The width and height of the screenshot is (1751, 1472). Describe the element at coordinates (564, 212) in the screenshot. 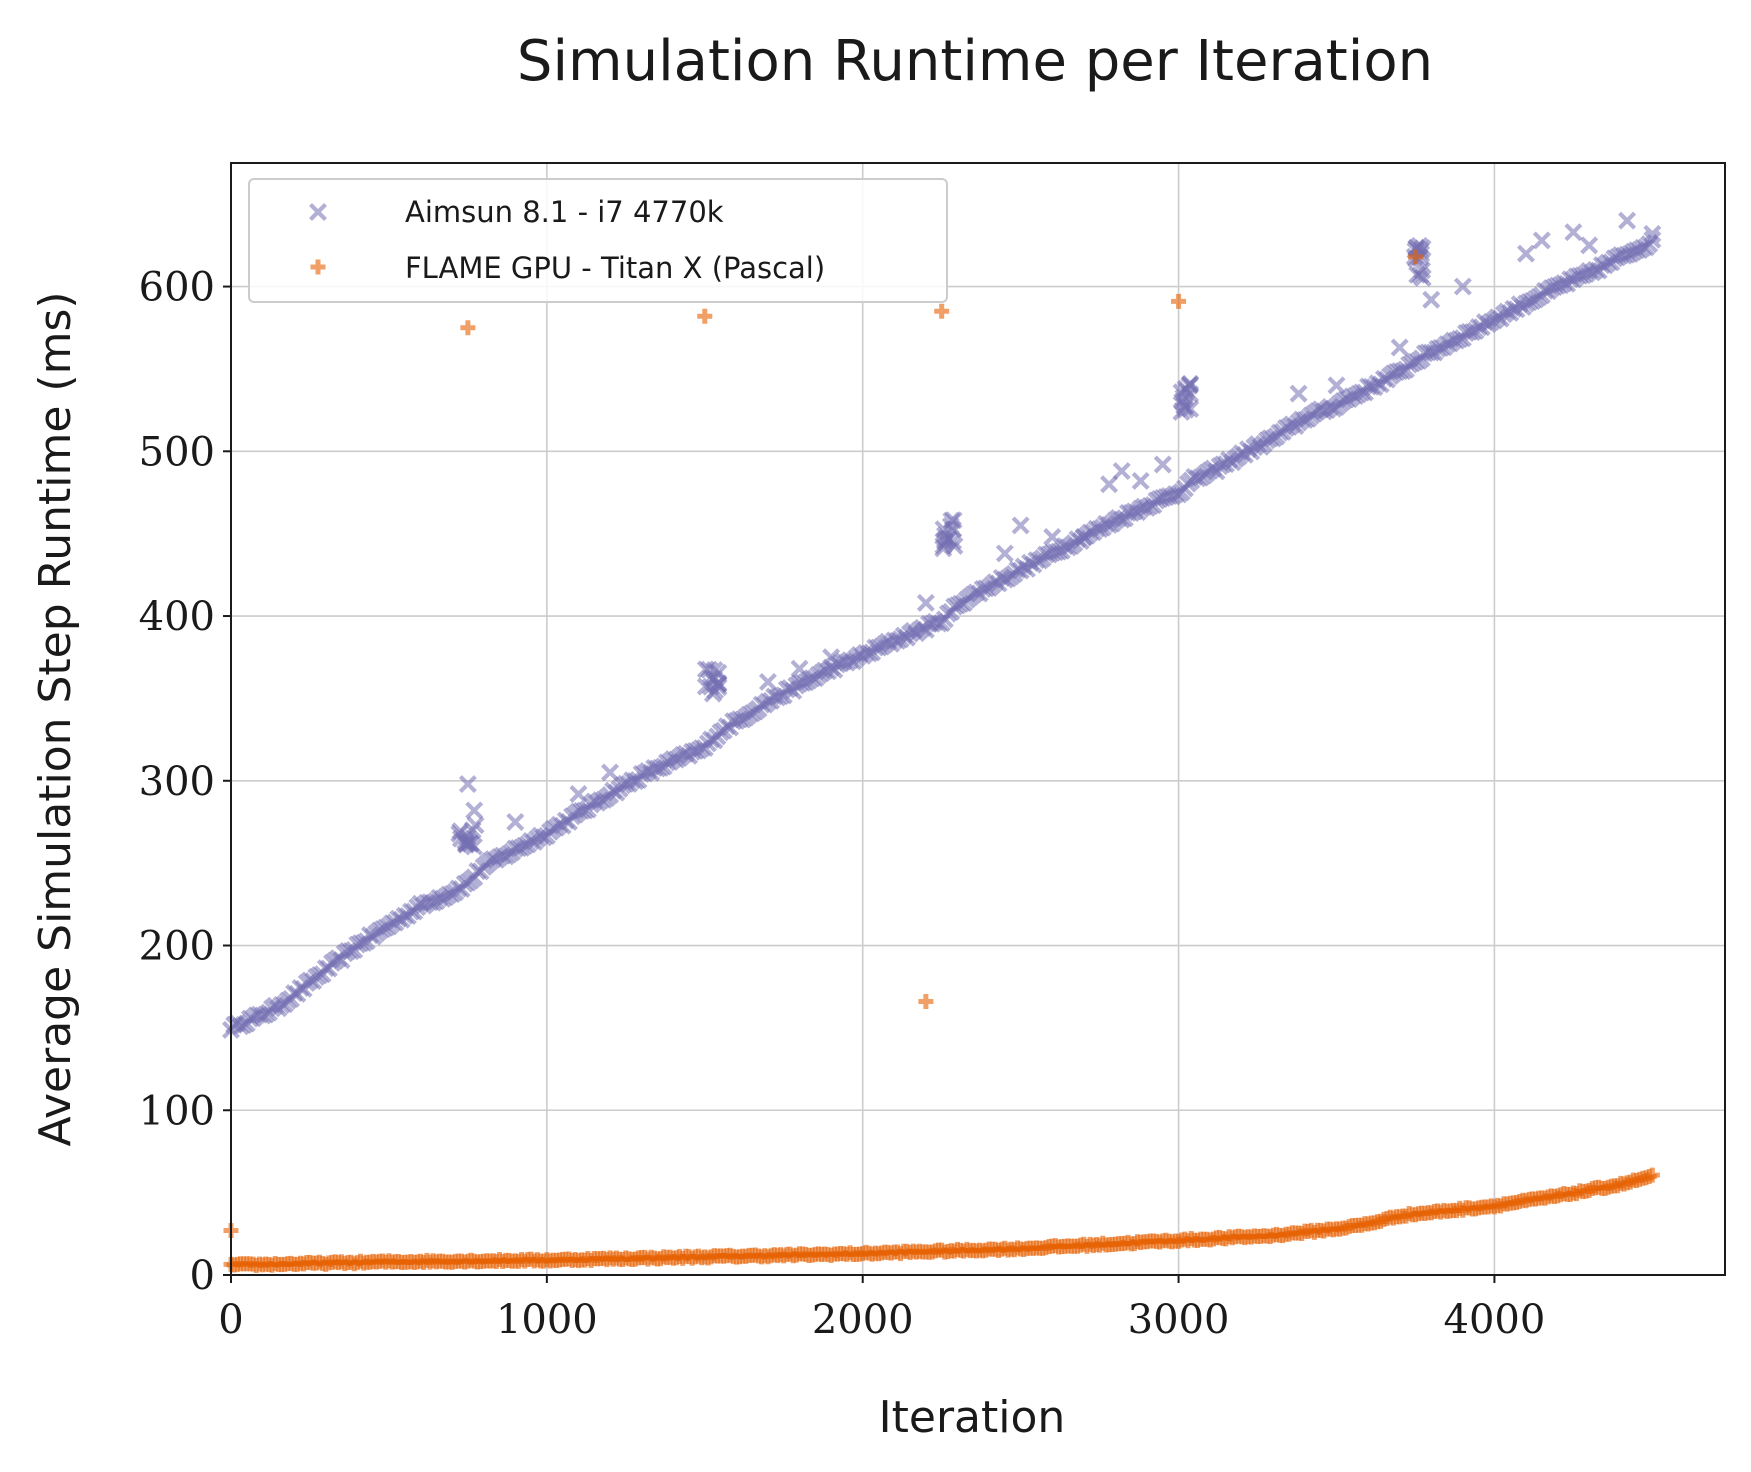

I see `legend-label-aimsun: Aimsun 8.1 - i7 4770k` at that location.